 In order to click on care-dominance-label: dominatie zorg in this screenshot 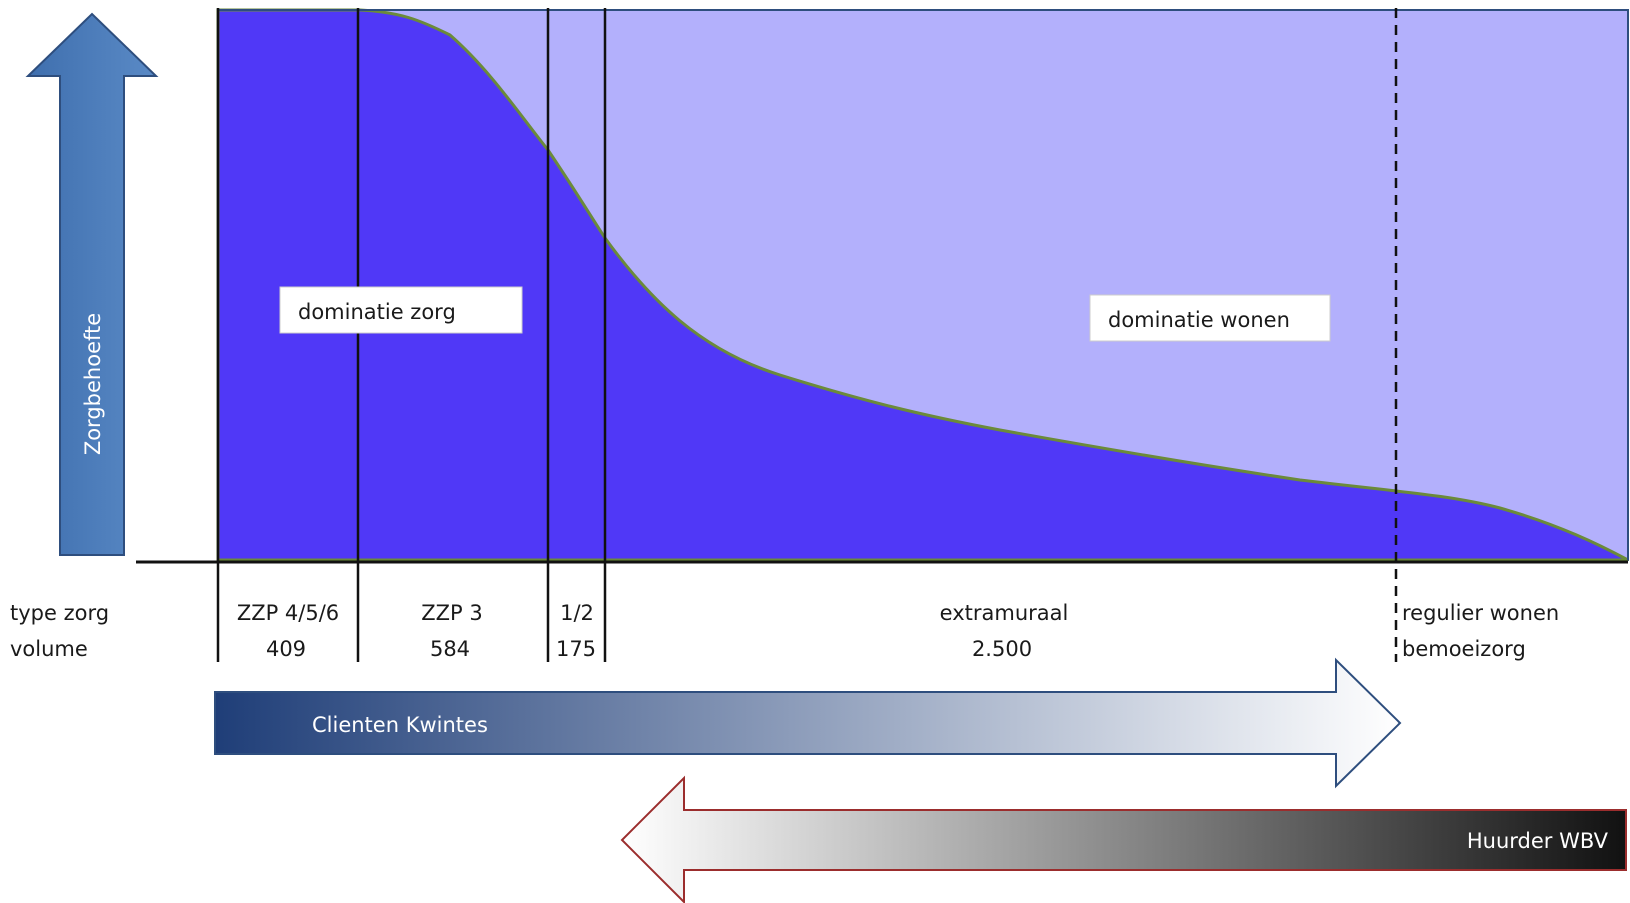, I will do `click(377, 312)`.